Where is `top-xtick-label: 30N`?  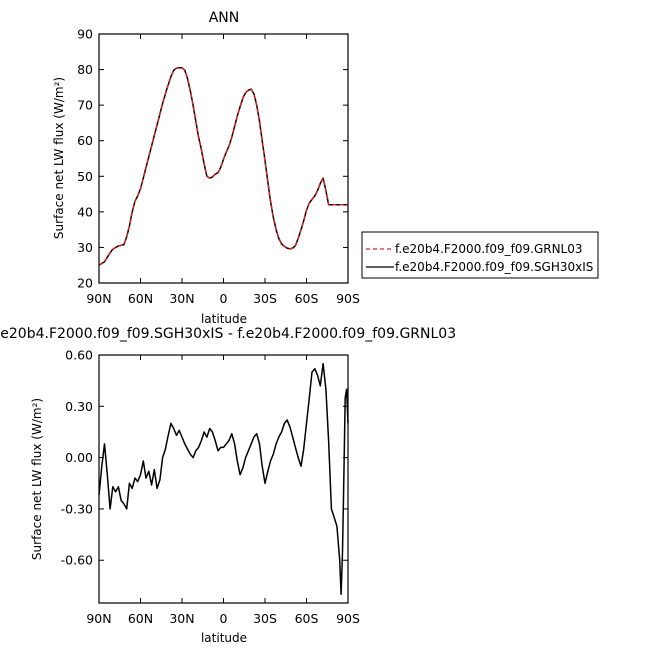
top-xtick-label: 30N is located at coordinates (181, 298).